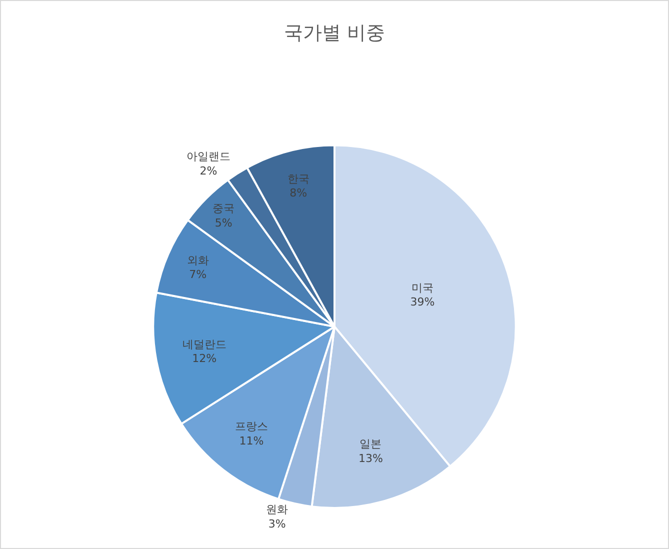  I want to click on data-label: 8%, so click(299, 193).